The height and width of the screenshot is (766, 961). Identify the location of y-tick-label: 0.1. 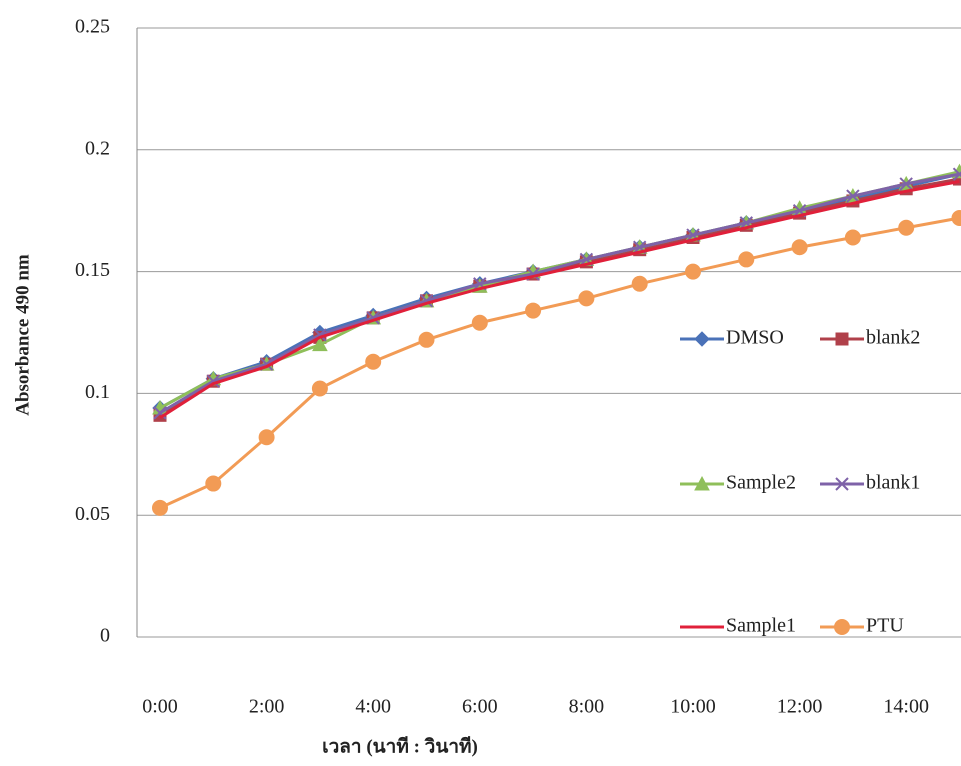
(97, 392).